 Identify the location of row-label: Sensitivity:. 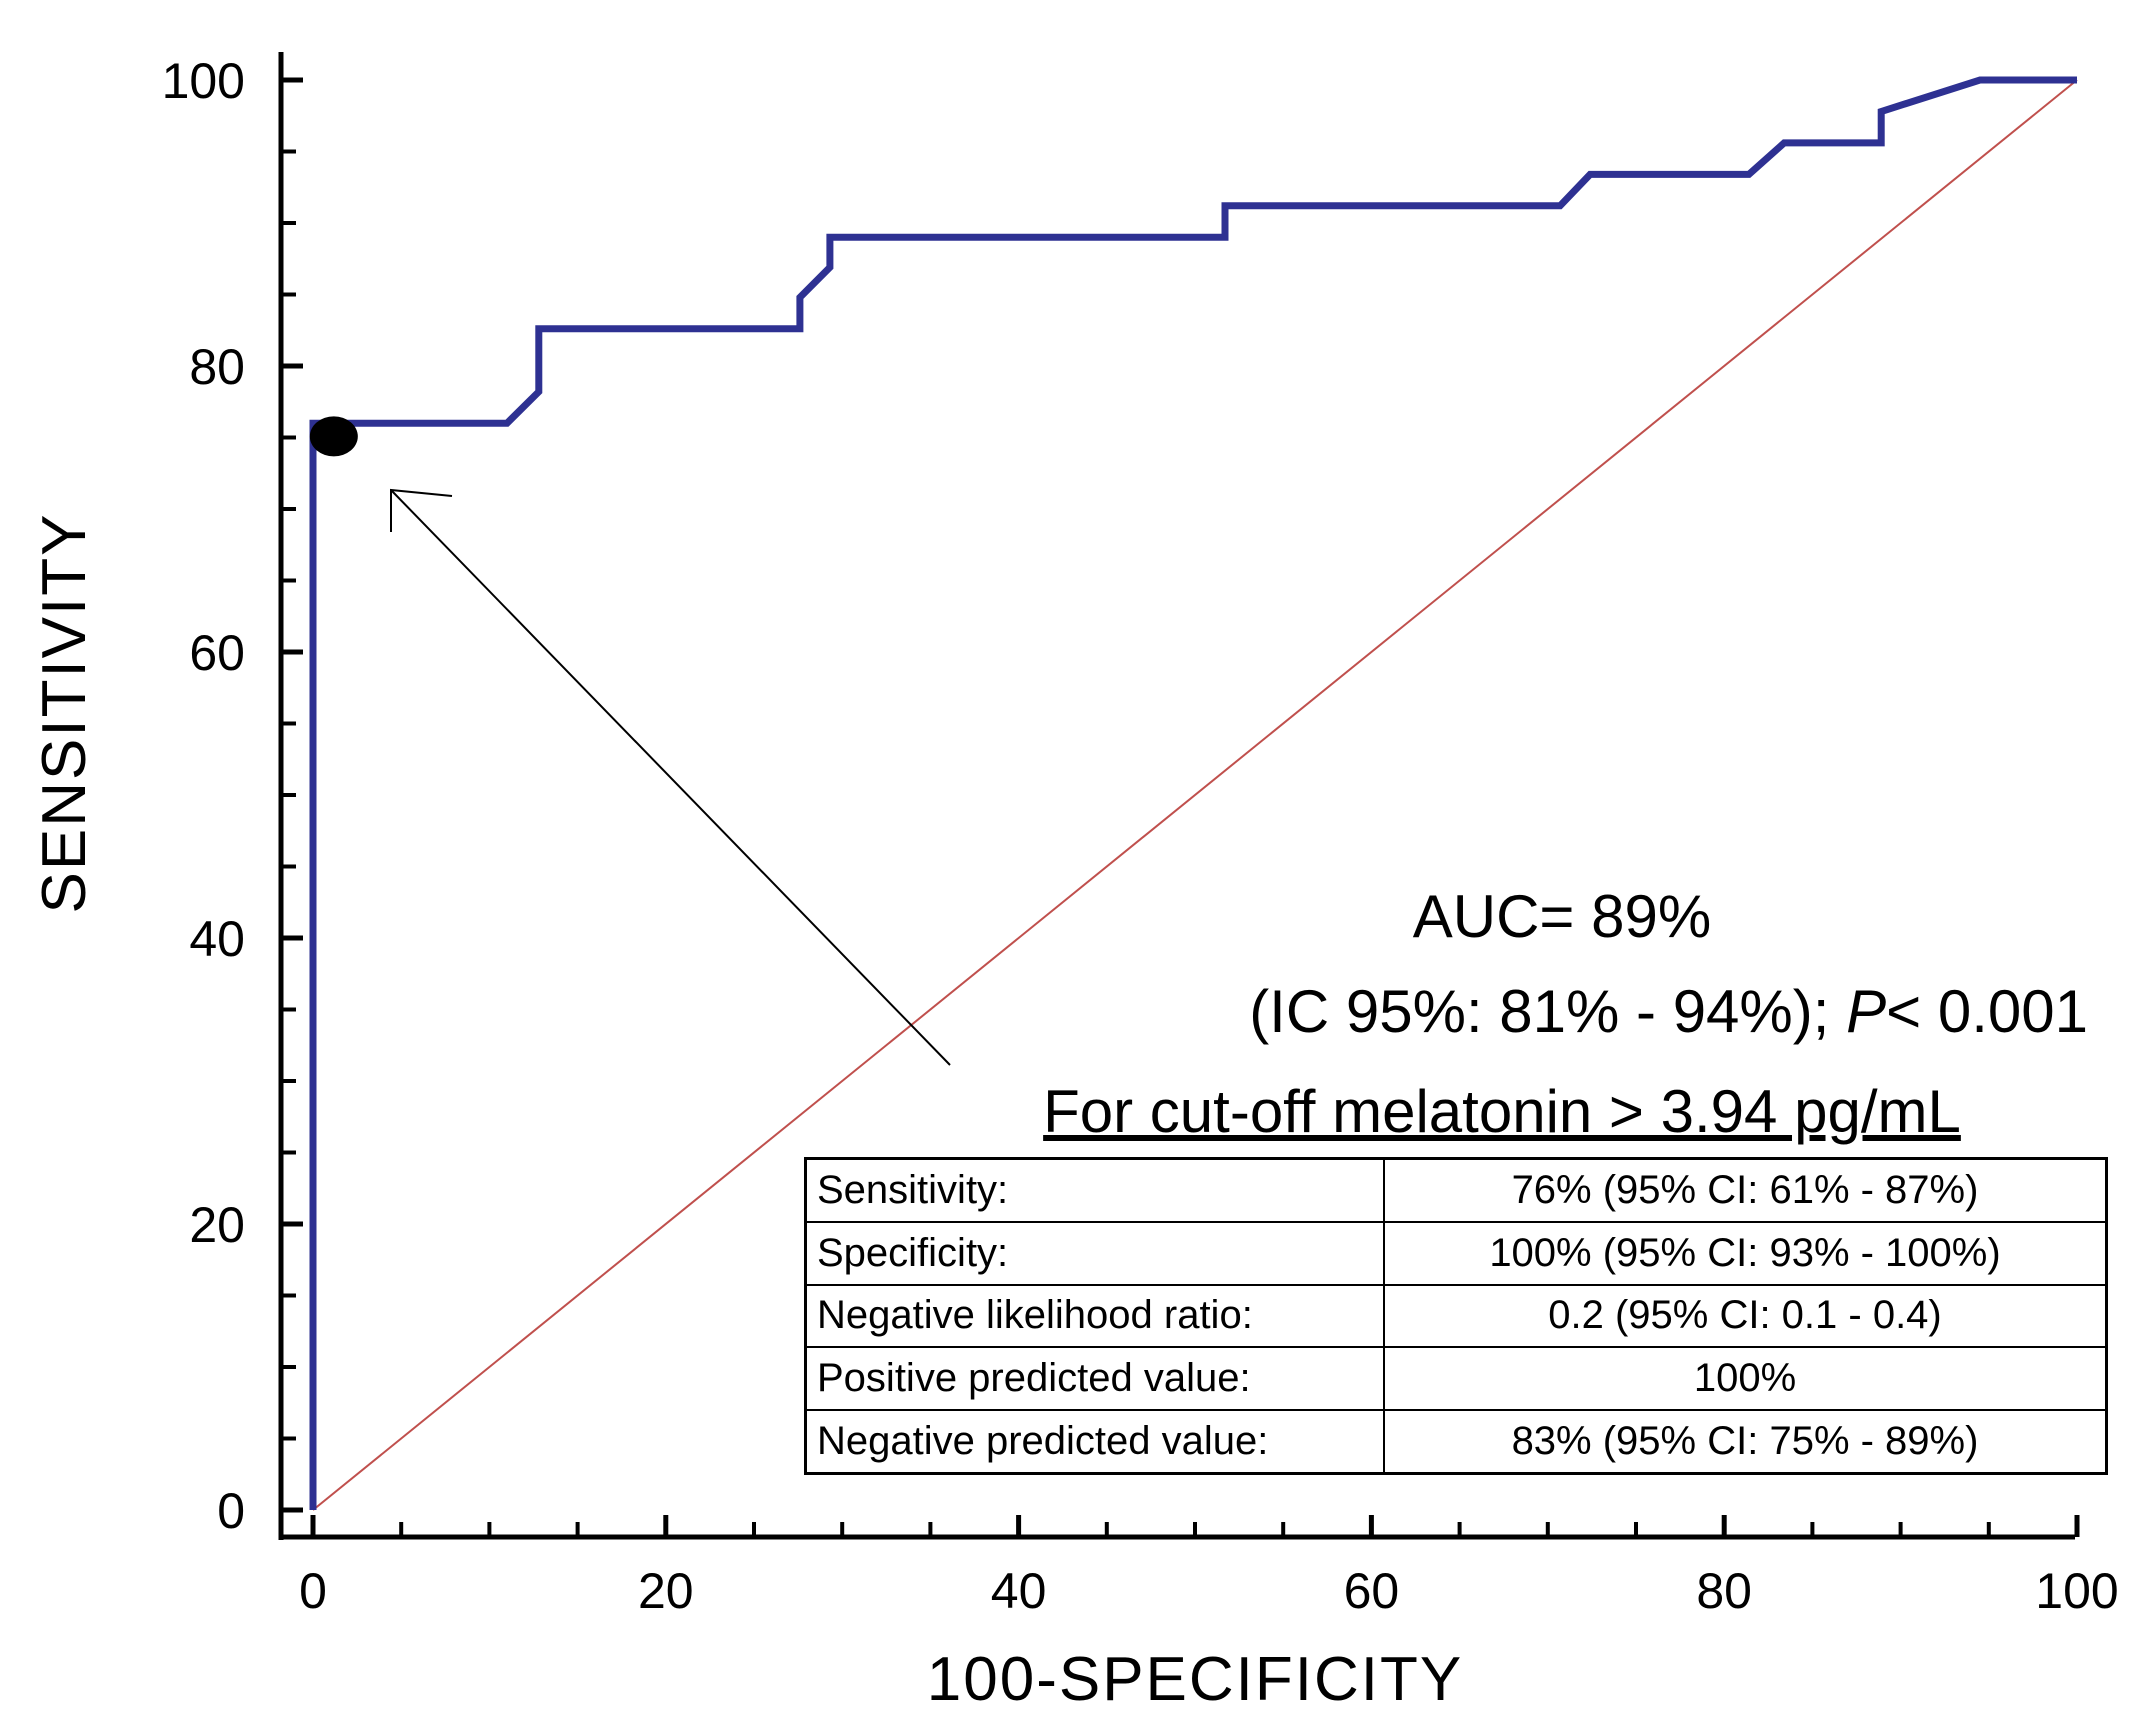
(1094, 1190).